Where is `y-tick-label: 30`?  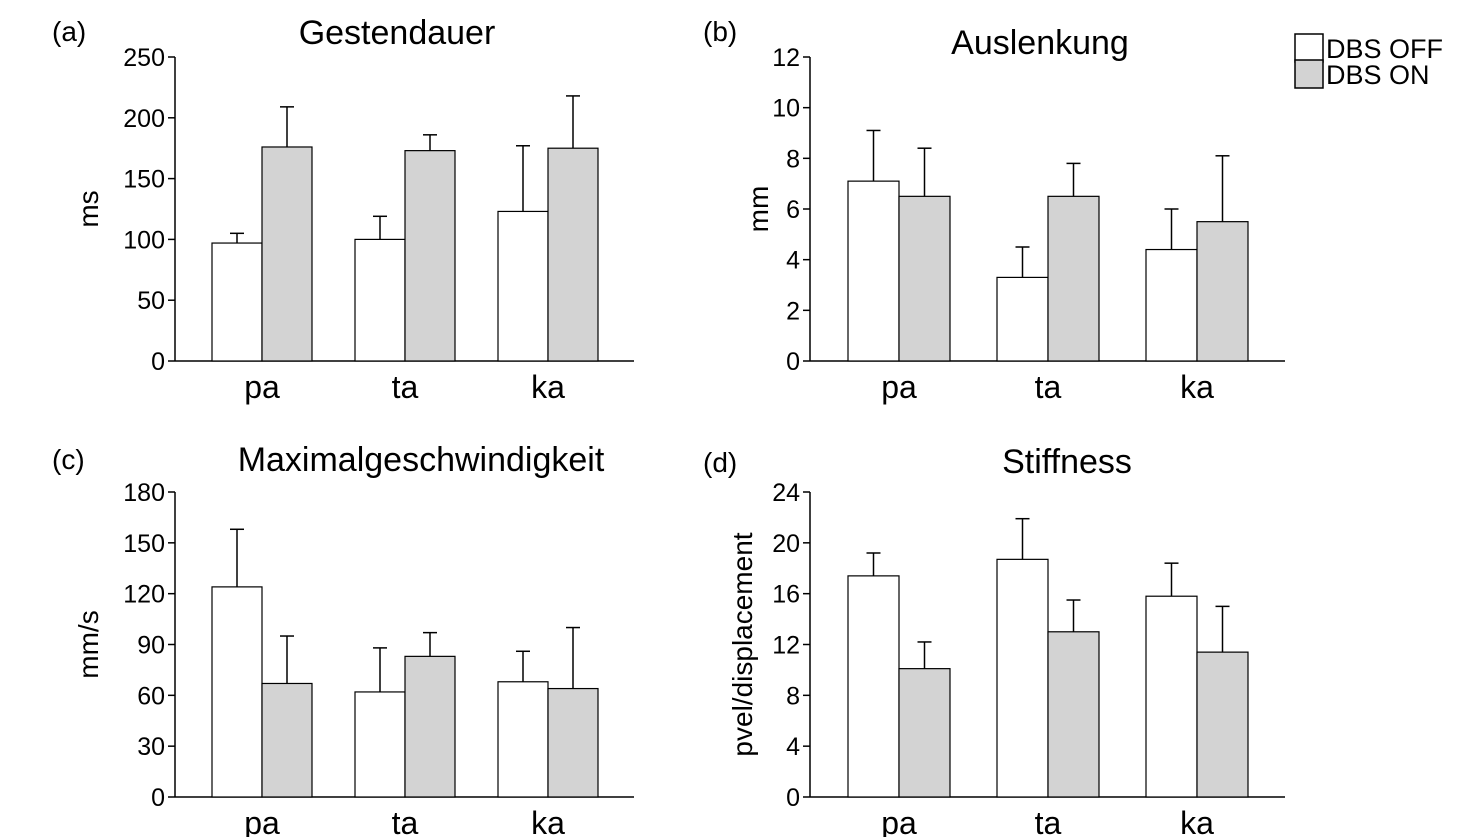 y-tick-label: 30 is located at coordinates (151, 747).